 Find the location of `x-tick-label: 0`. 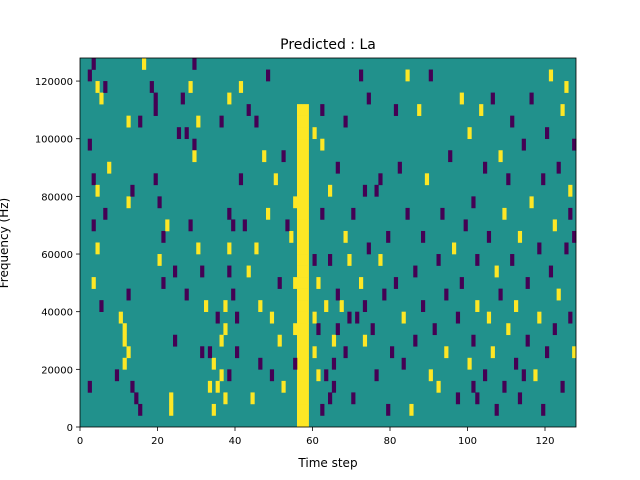

x-tick-label: 0 is located at coordinates (80, 441).